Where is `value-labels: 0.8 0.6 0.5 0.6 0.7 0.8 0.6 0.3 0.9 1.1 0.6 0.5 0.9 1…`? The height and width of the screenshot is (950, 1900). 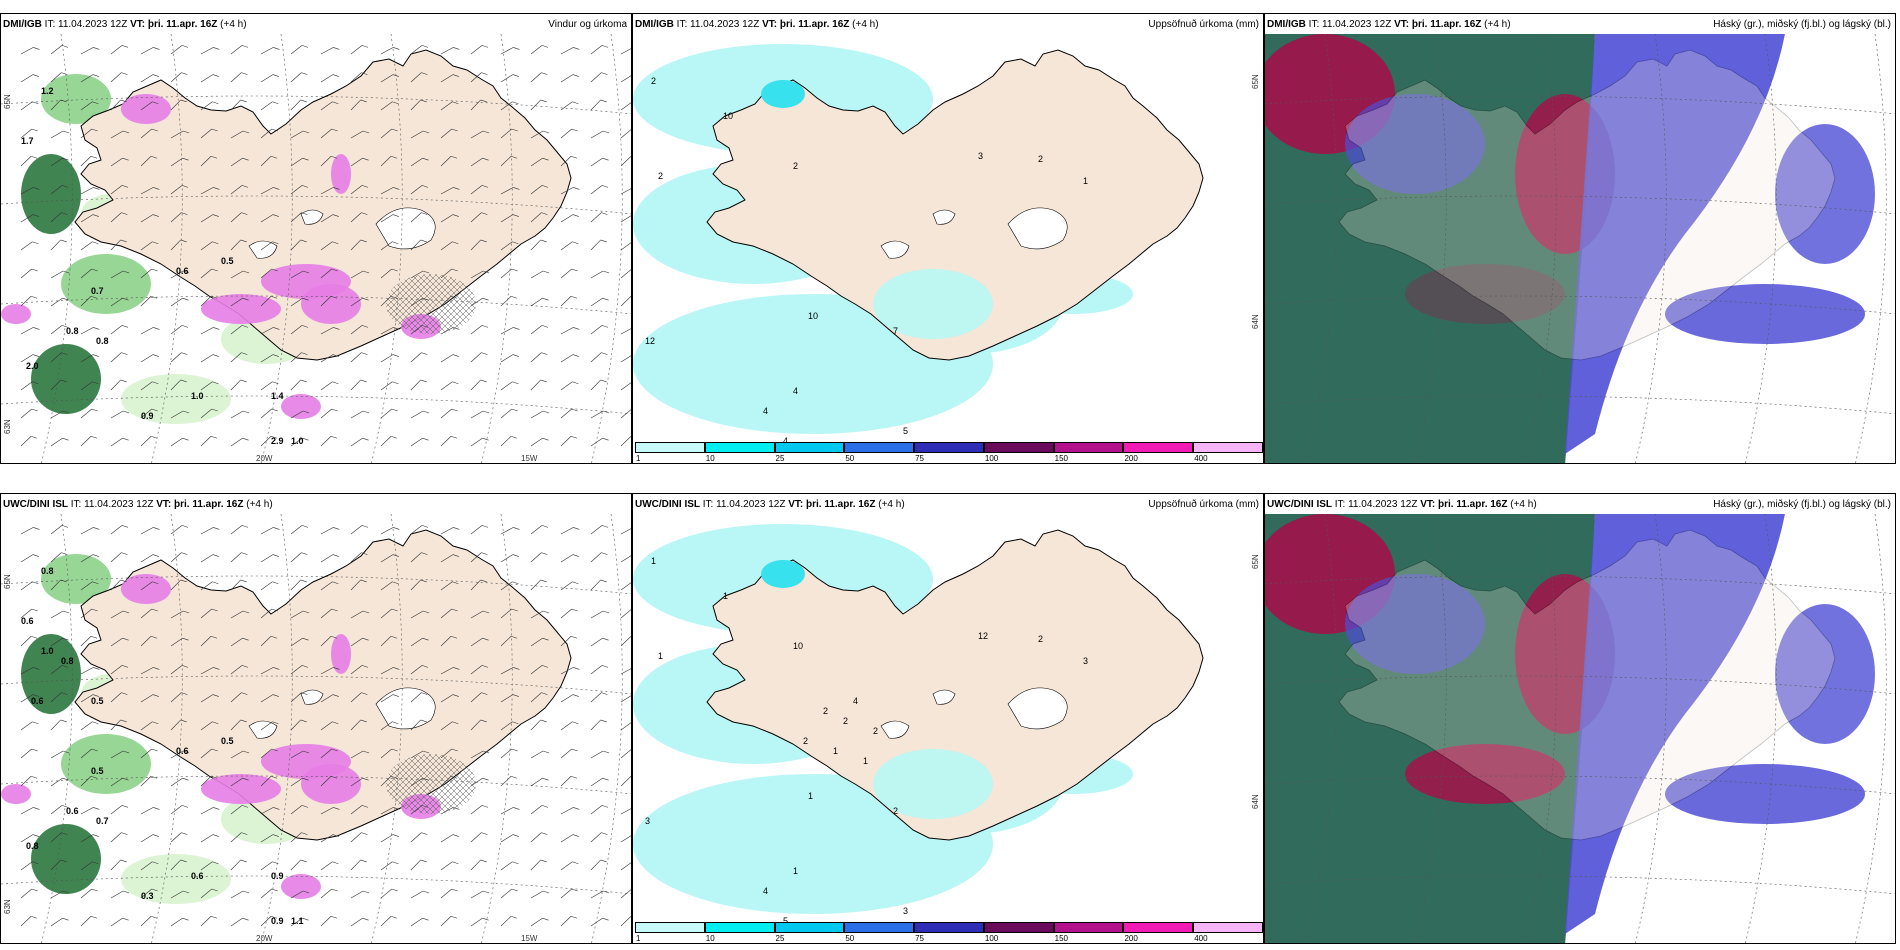 value-labels: 0.8 0.6 0.5 0.6 0.7 0.8 0.6 0.3 0.9 1.1 0.6 0.5 0.9 1… is located at coordinates (162, 746).